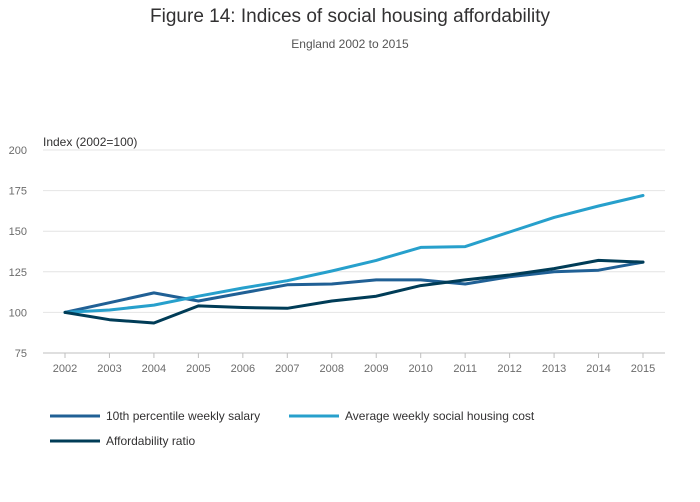 The width and height of the screenshot is (700, 502). I want to click on y-tick-label: 175, so click(18, 192).